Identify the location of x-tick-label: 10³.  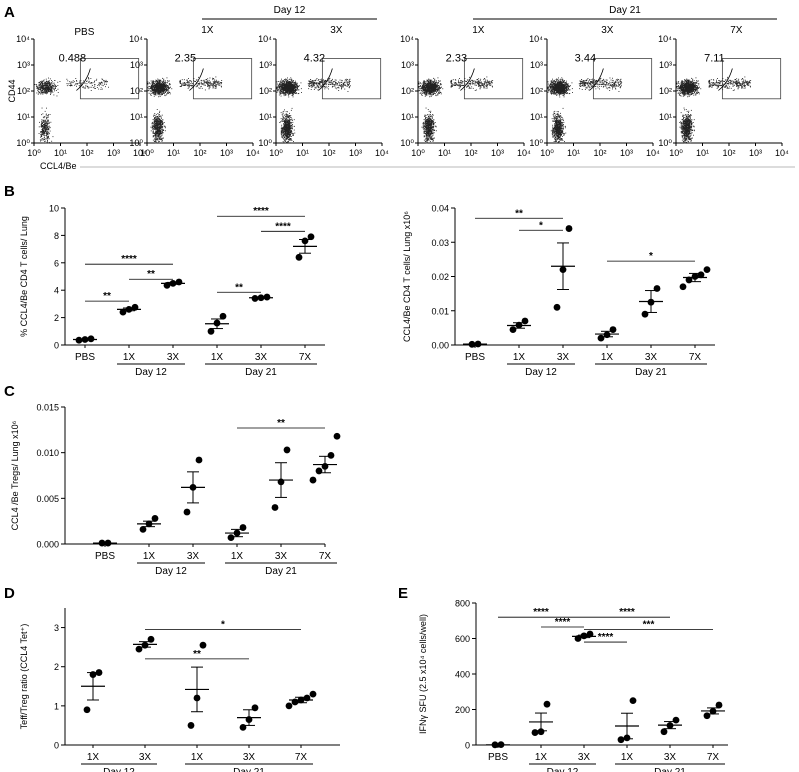
(497, 153).